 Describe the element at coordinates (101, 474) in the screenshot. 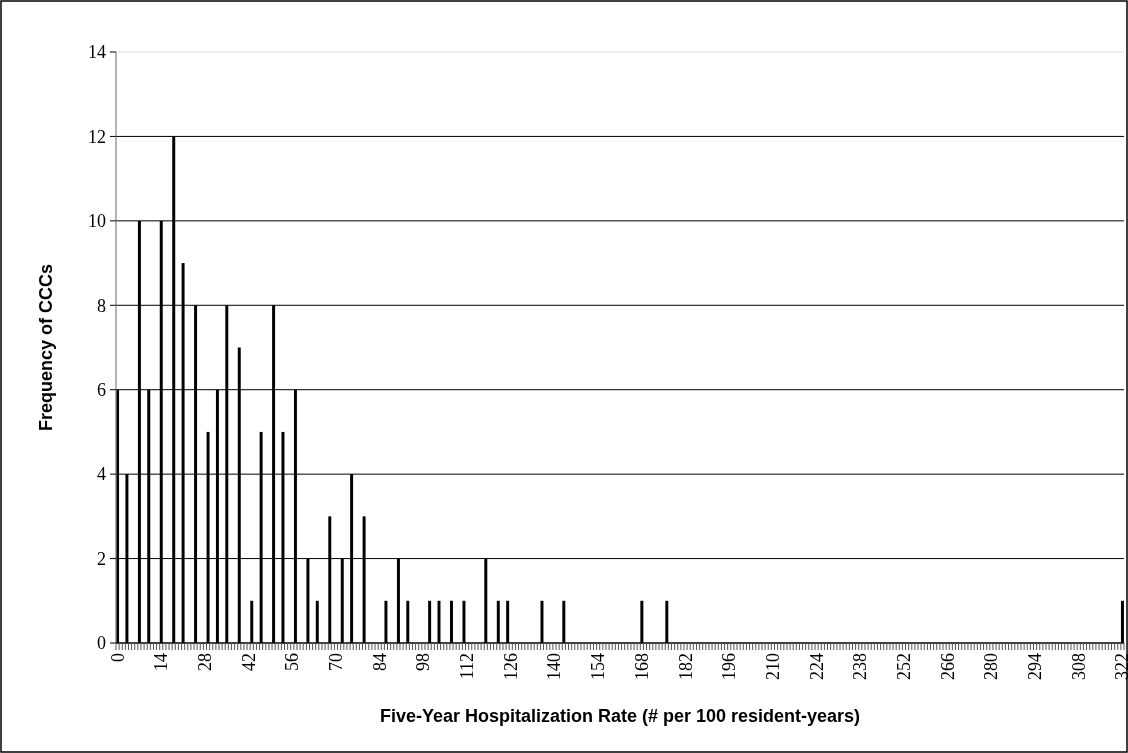

I see `y-tick-label: 4` at that location.